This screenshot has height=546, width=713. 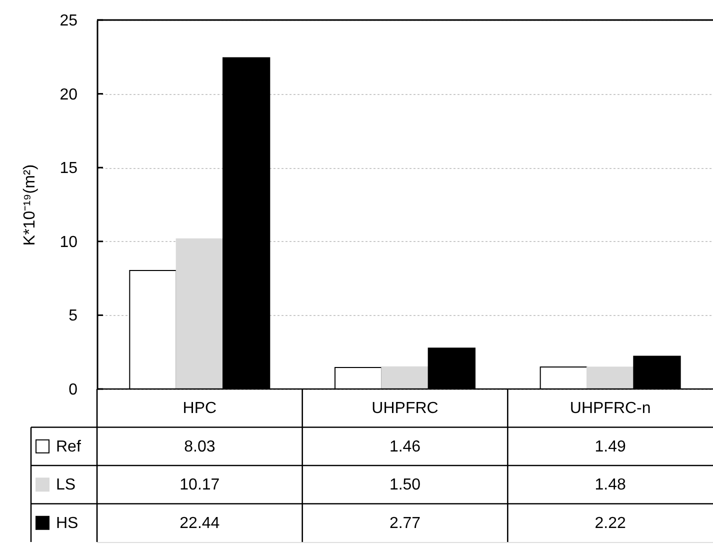 I want to click on y-tick-label: 5, so click(x=73, y=316).